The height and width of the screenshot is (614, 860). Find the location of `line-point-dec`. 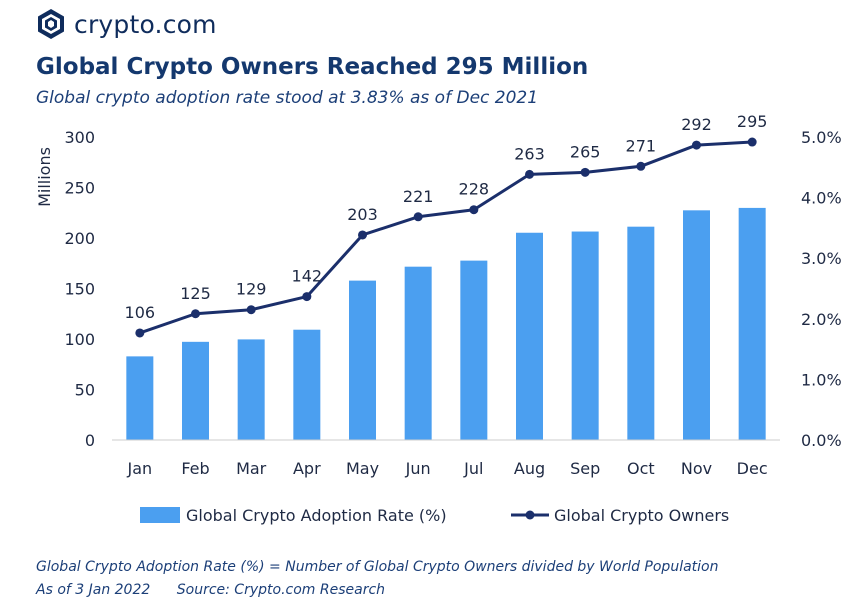

line-point-dec is located at coordinates (752, 142).